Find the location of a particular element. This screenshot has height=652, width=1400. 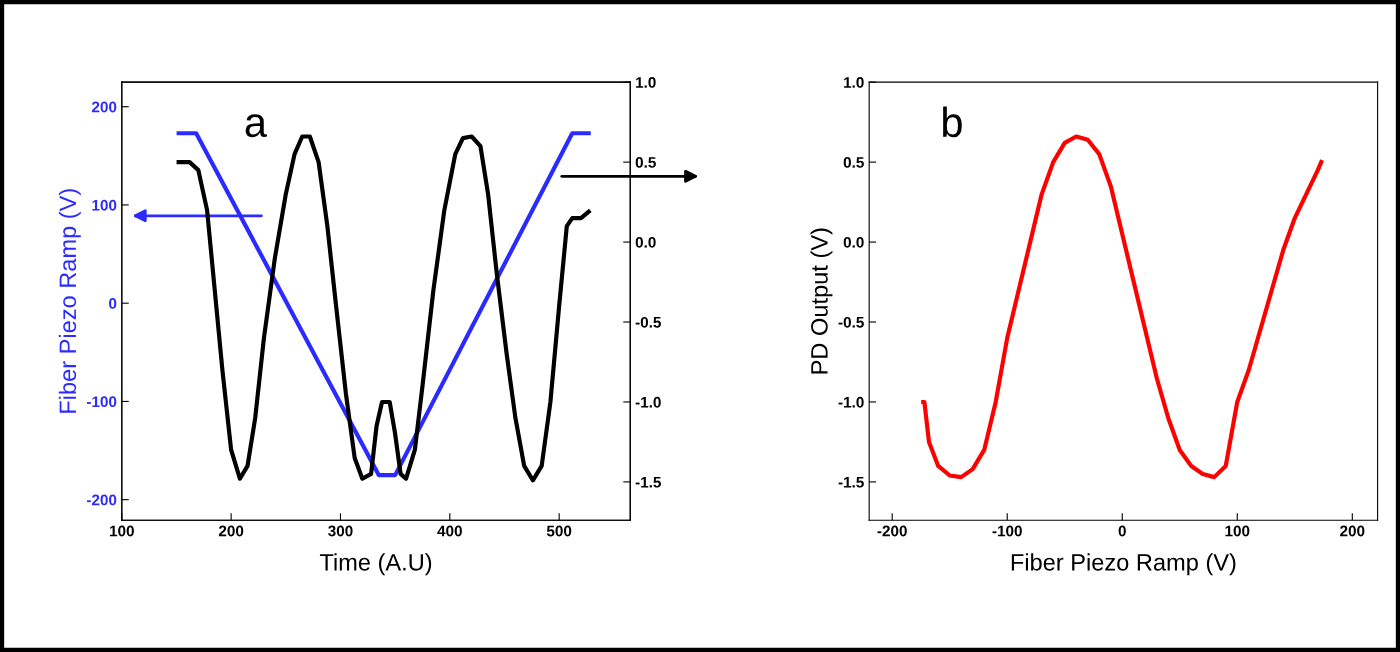

y2-tick-label: 0.0 is located at coordinates (645, 242).